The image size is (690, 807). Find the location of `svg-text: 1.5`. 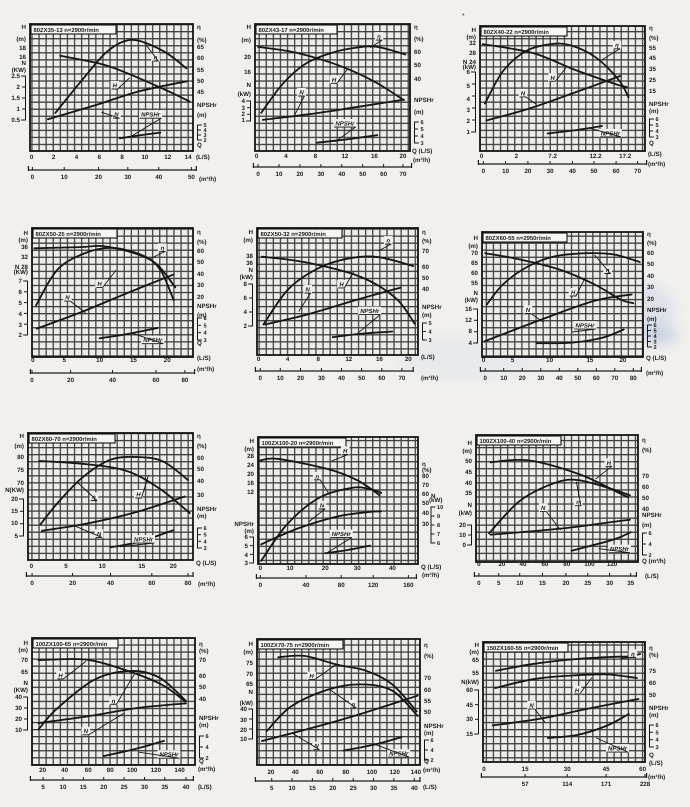

svg-text: 1.5 is located at coordinates (15, 98).